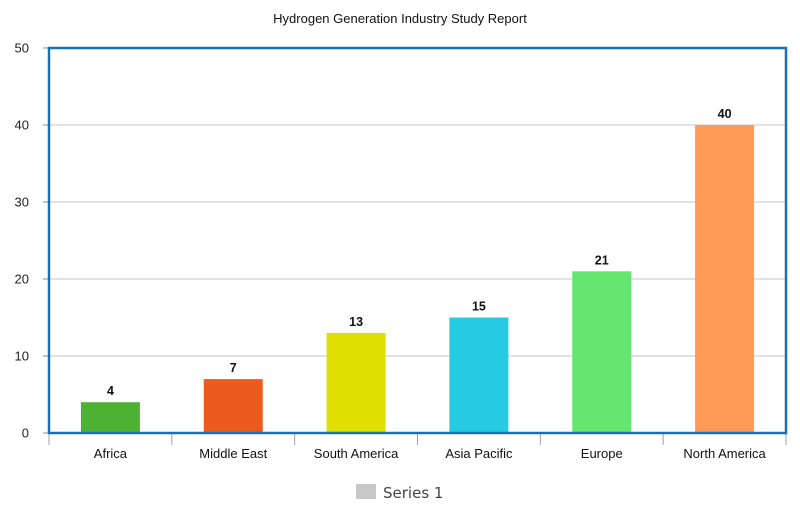 The height and width of the screenshot is (508, 800). Describe the element at coordinates (479, 453) in the screenshot. I see `x-tick-label: Asia Pacific` at that location.